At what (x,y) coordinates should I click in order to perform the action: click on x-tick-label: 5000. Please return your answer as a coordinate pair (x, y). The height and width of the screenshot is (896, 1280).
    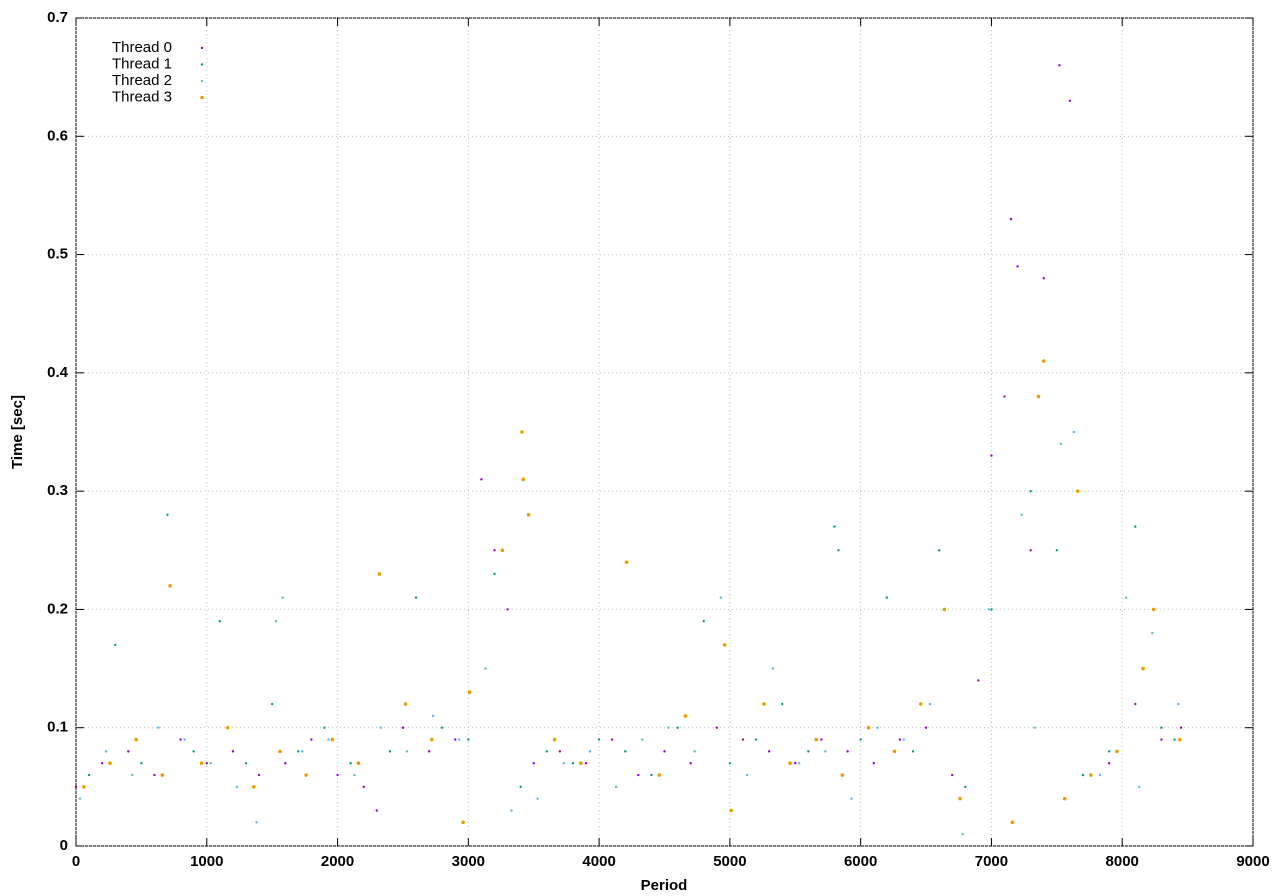
    Looking at the image, I should click on (729, 861).